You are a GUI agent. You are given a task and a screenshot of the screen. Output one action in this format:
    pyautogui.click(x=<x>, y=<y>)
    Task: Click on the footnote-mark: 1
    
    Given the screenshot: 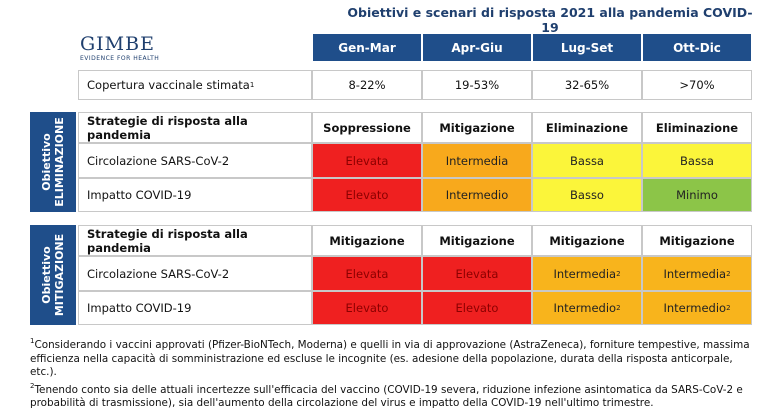 What is the action you would take?
    pyautogui.click(x=32, y=341)
    